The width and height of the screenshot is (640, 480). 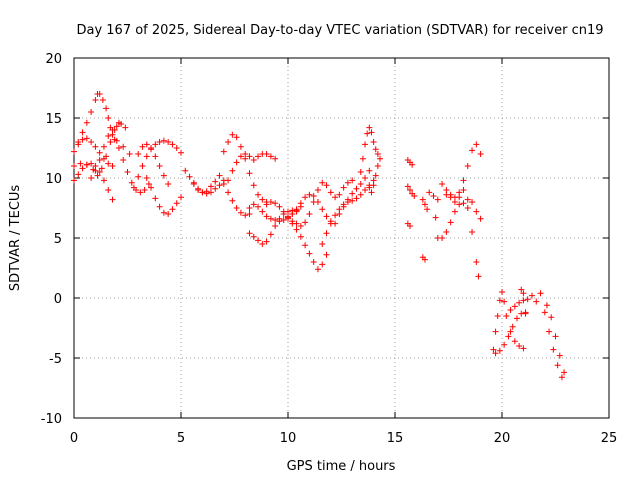 I want to click on series-arc-ac, so click(x=433, y=196).